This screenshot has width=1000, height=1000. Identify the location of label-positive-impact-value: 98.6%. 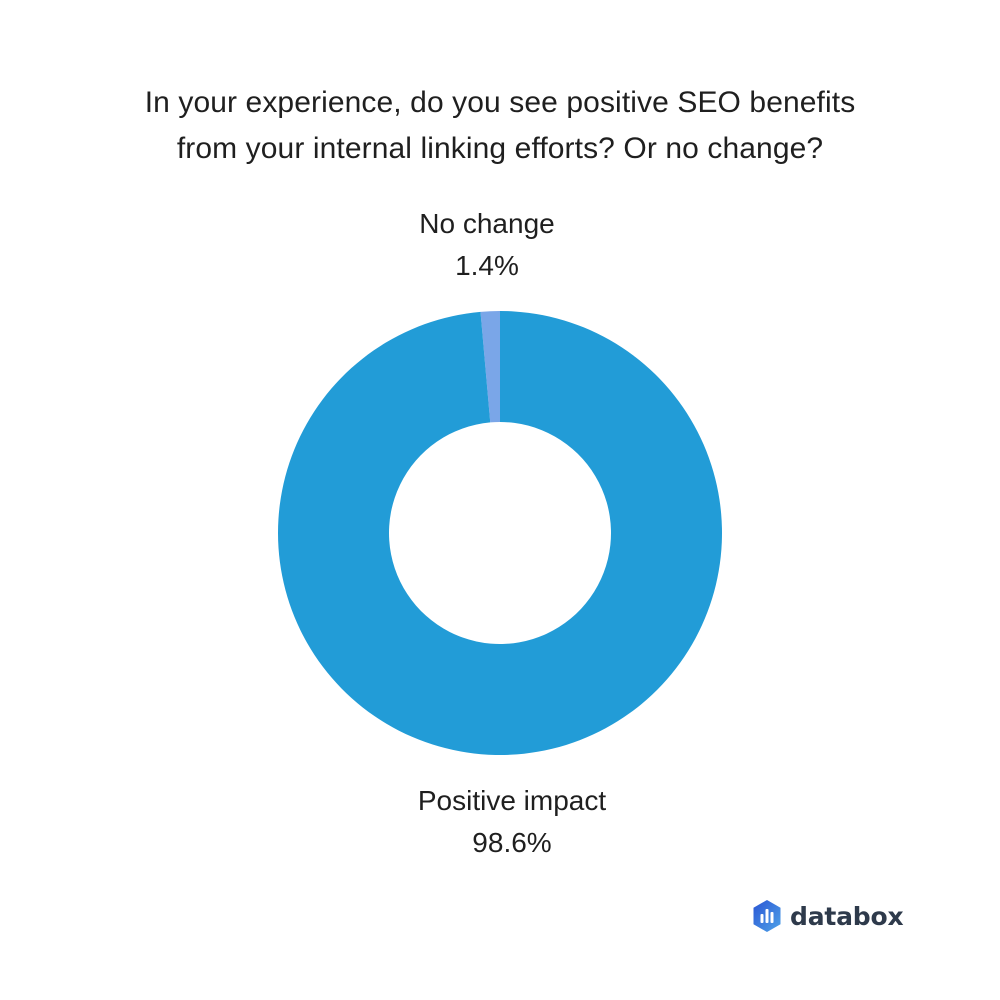
(512, 842).